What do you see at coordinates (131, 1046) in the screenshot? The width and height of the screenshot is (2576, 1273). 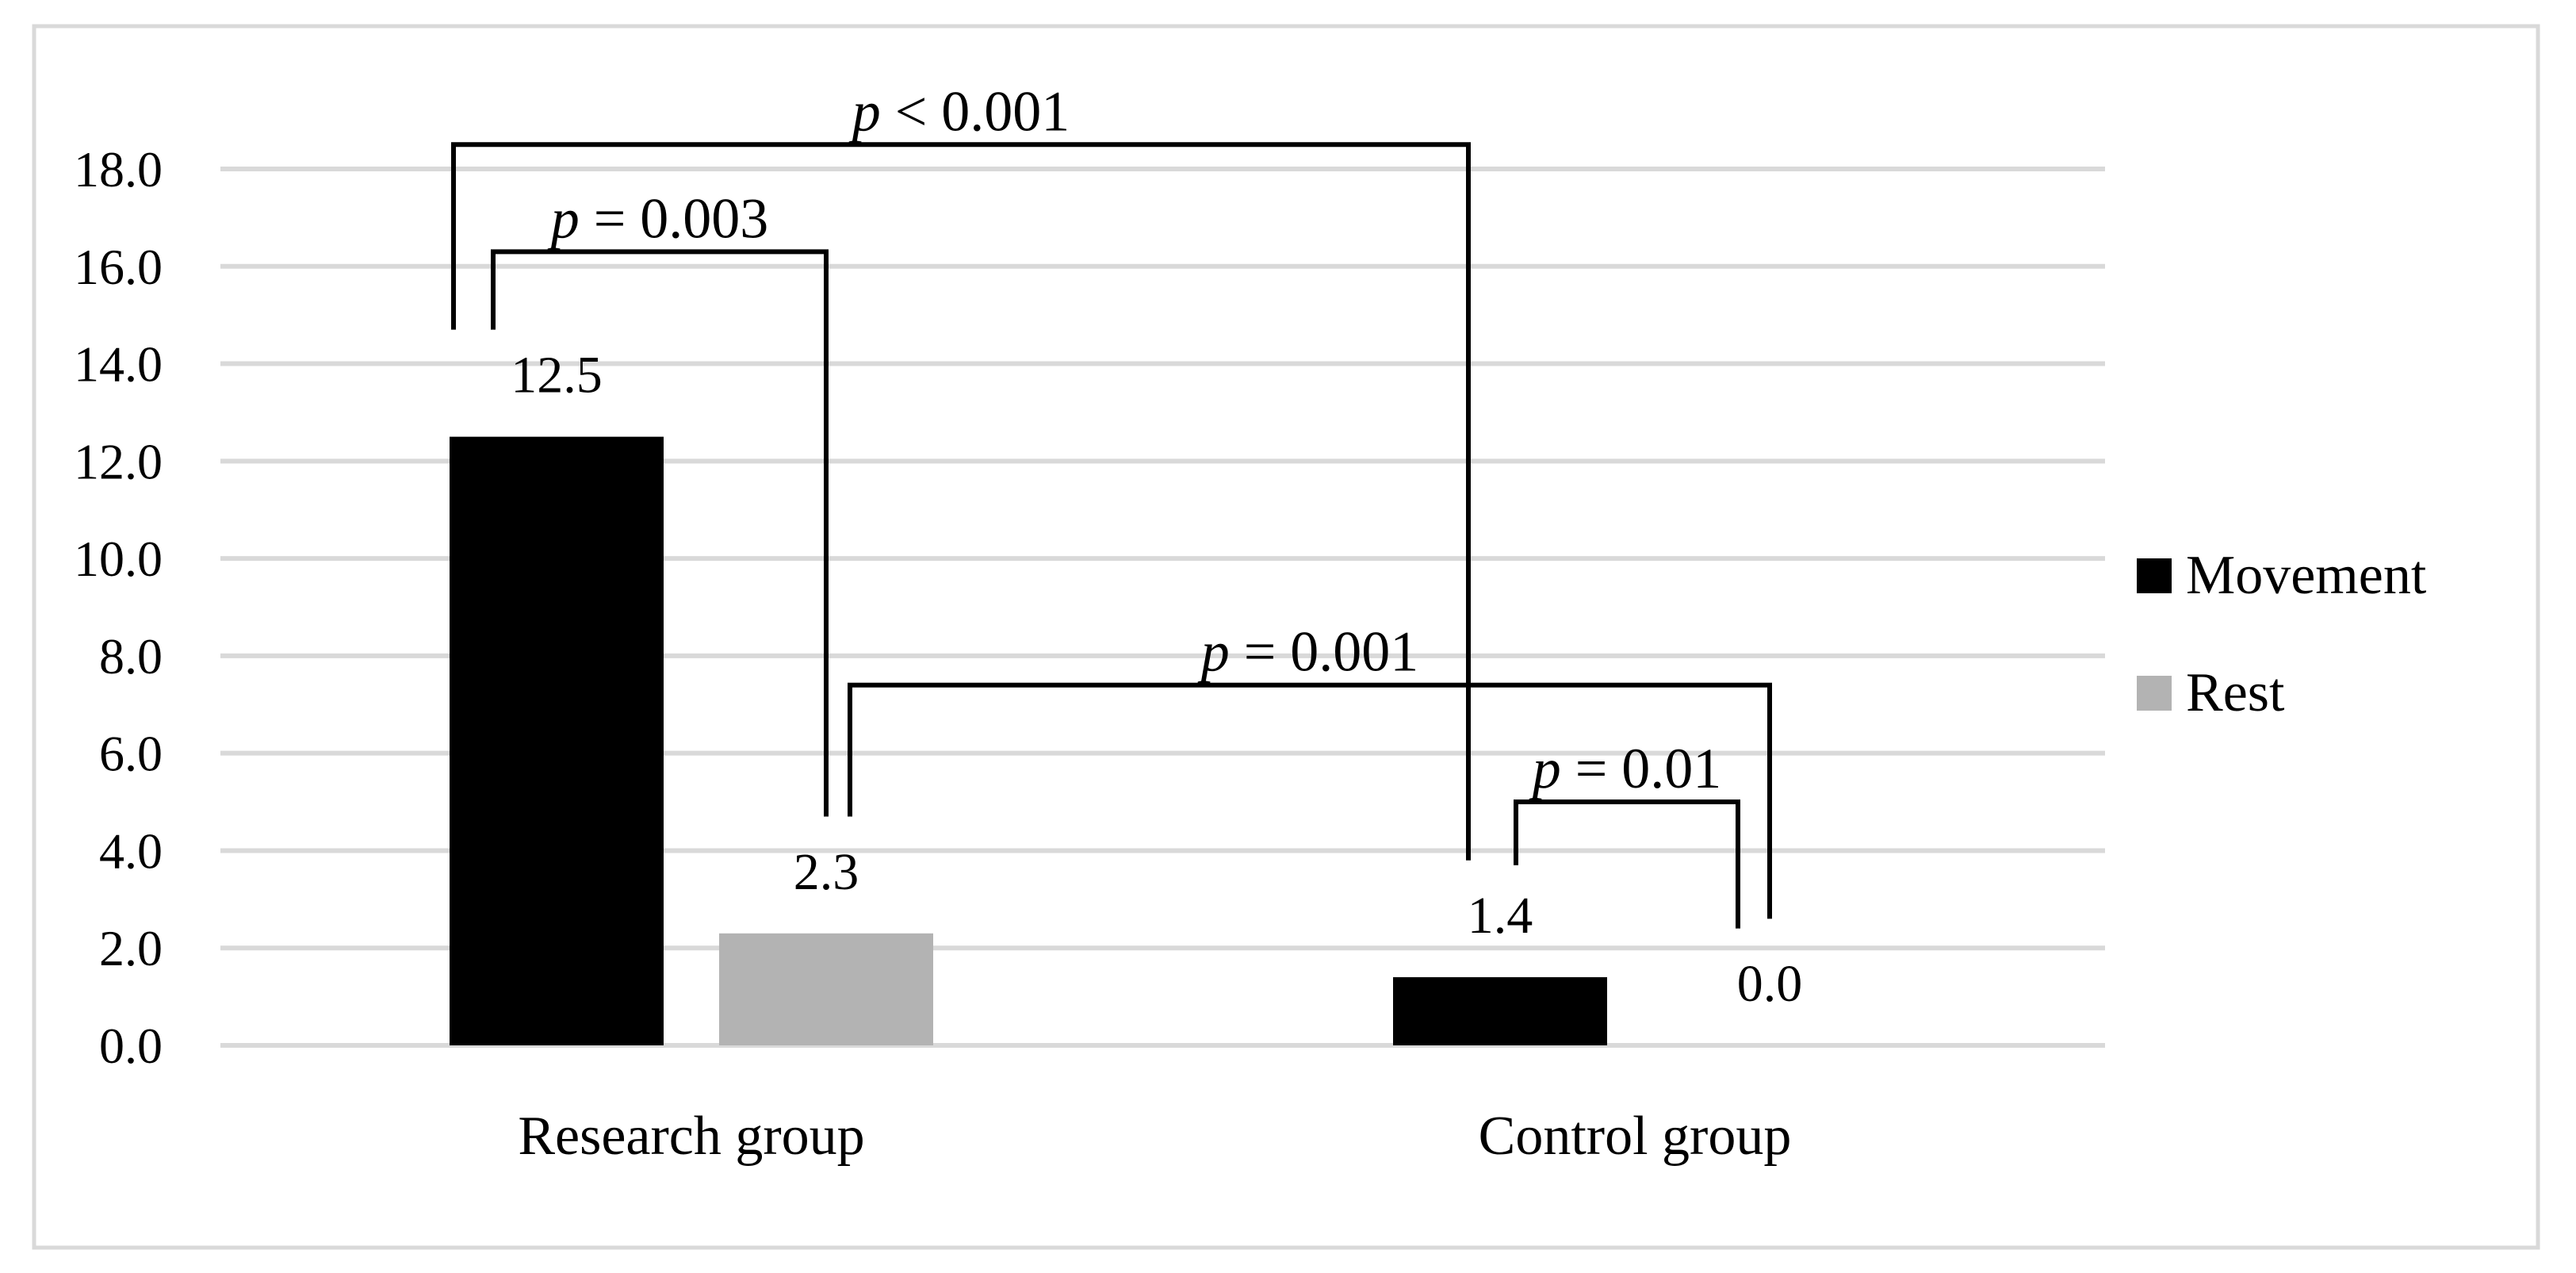 I see `y-tick-label: 0.0` at bounding box center [131, 1046].